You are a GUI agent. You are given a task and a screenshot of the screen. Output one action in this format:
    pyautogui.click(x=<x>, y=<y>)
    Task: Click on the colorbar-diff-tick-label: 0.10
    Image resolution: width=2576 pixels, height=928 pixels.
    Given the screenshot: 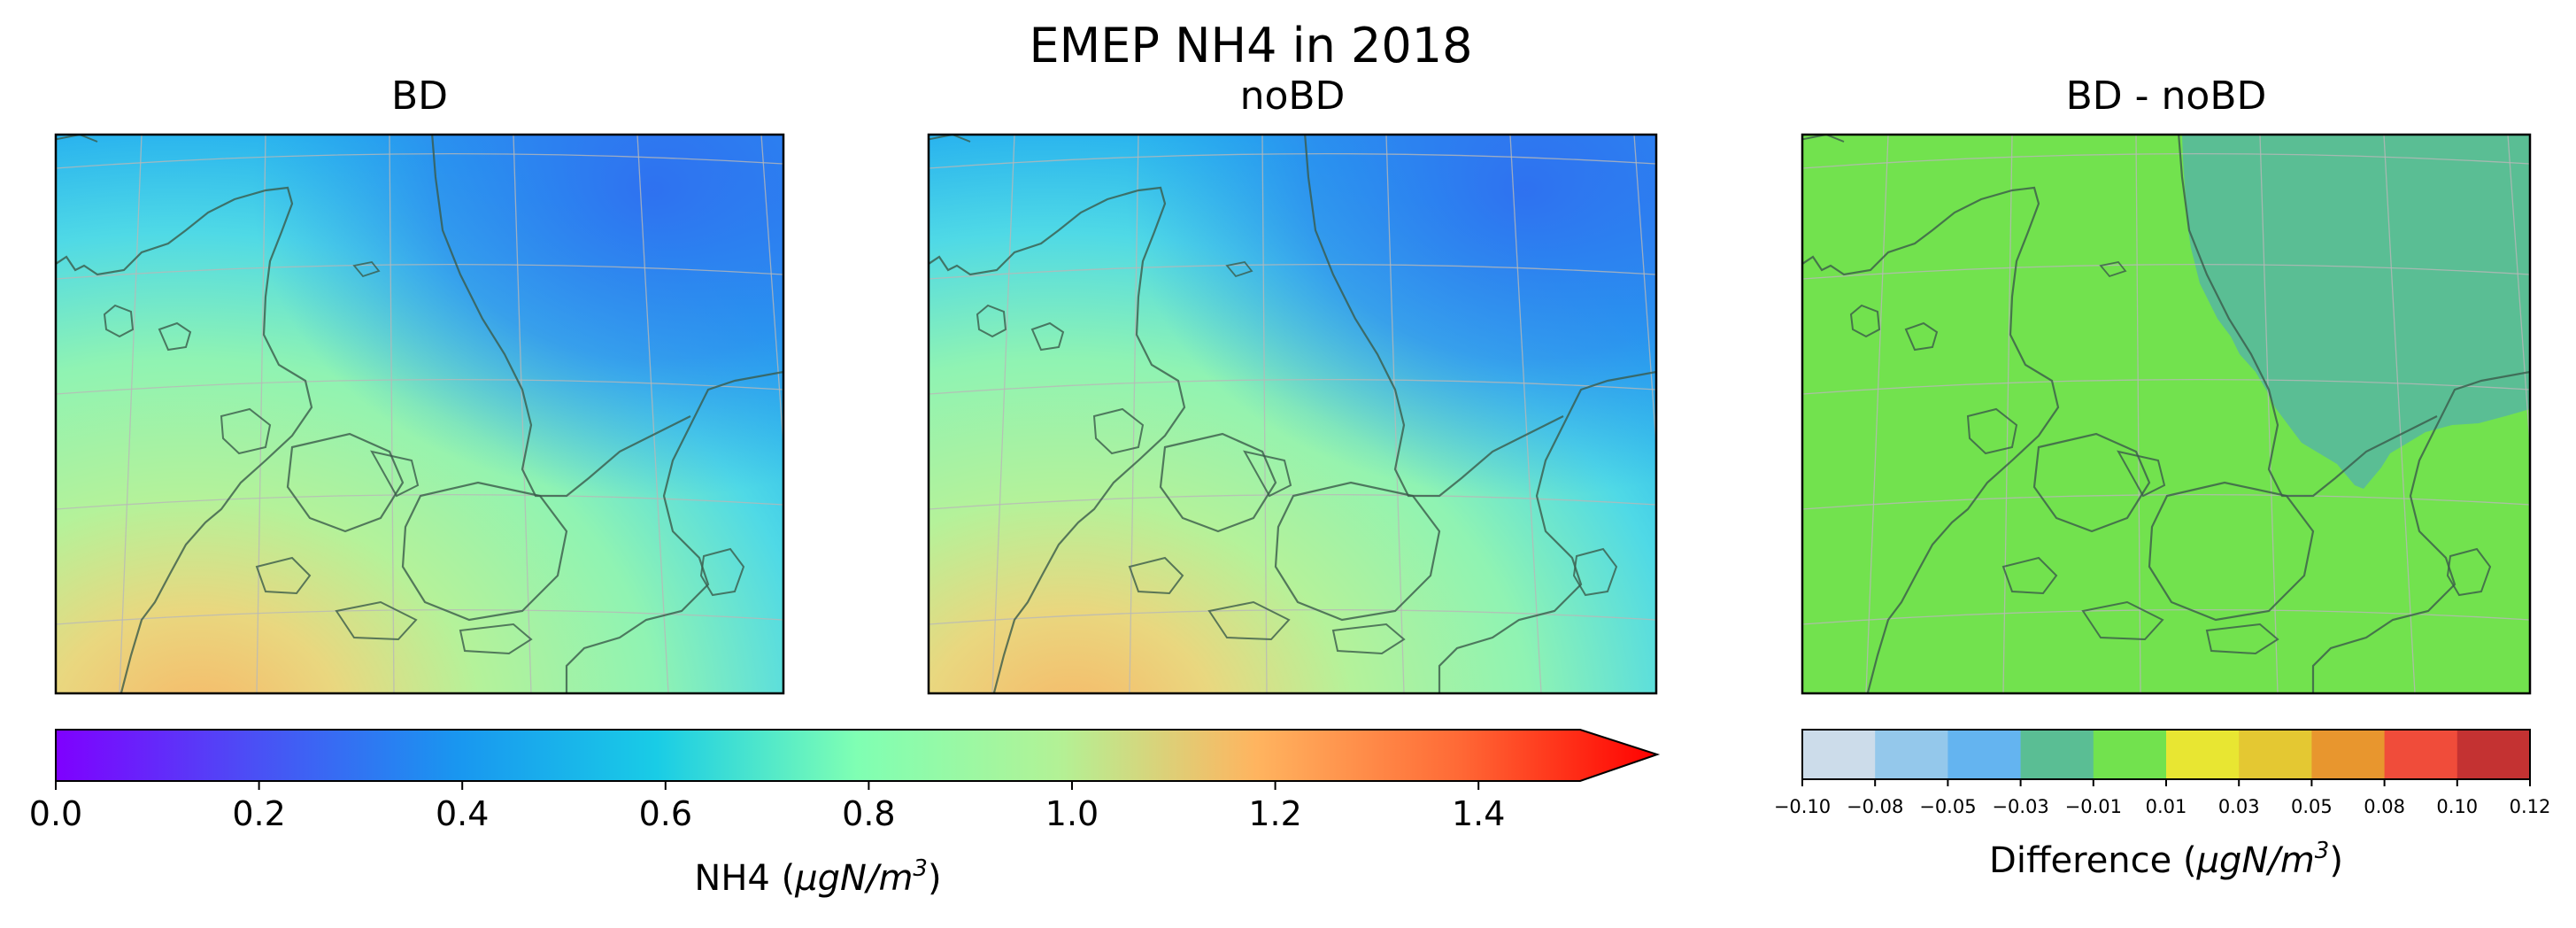 What is the action you would take?
    pyautogui.click(x=2457, y=807)
    